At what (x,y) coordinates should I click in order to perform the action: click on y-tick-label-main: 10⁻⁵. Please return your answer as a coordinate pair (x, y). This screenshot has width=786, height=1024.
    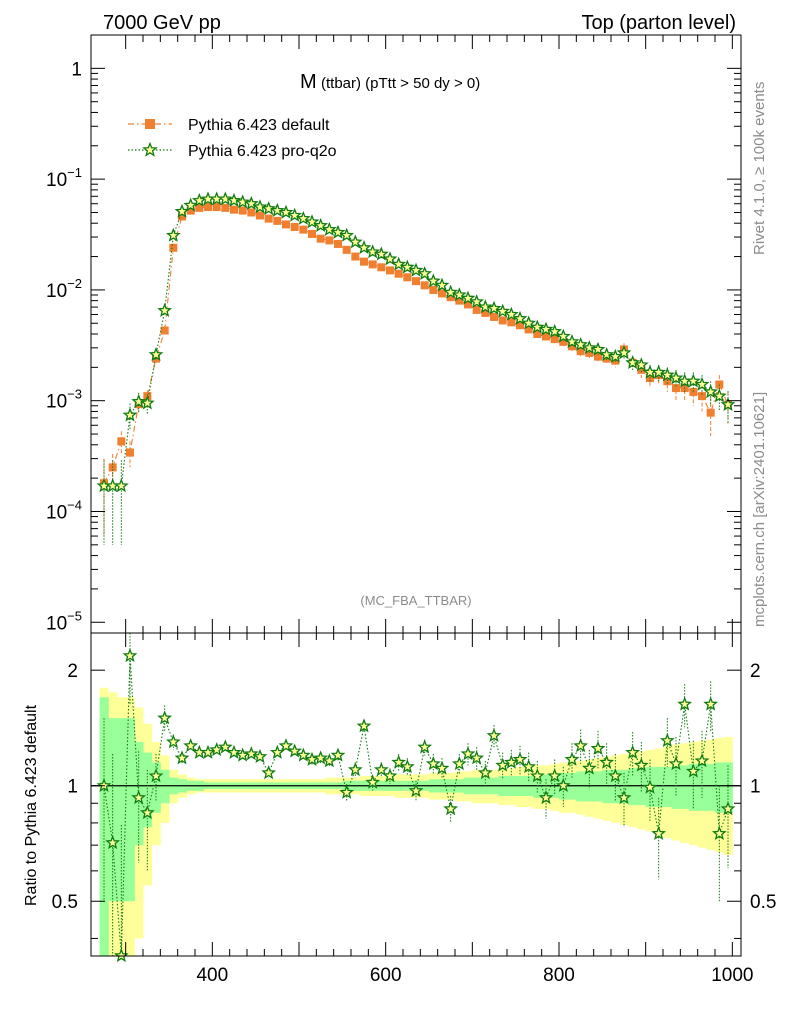
    Looking at the image, I should click on (64, 621).